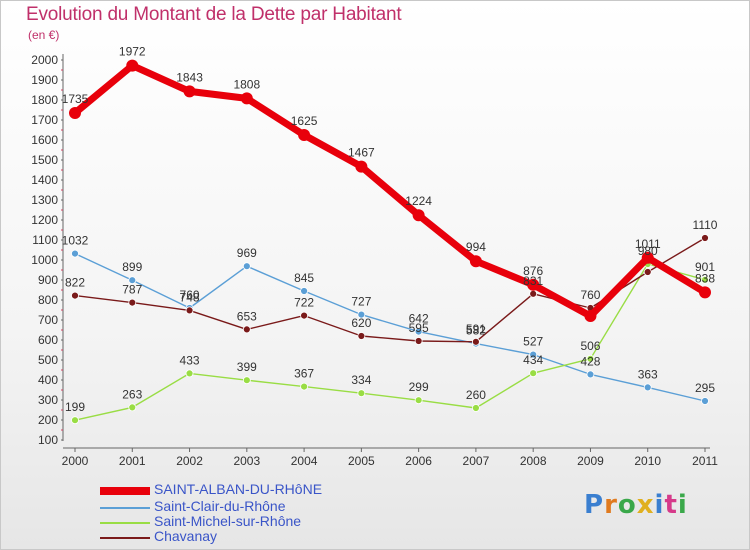  Describe the element at coordinates (705, 388) in the screenshot. I see `data-label: 295` at that location.